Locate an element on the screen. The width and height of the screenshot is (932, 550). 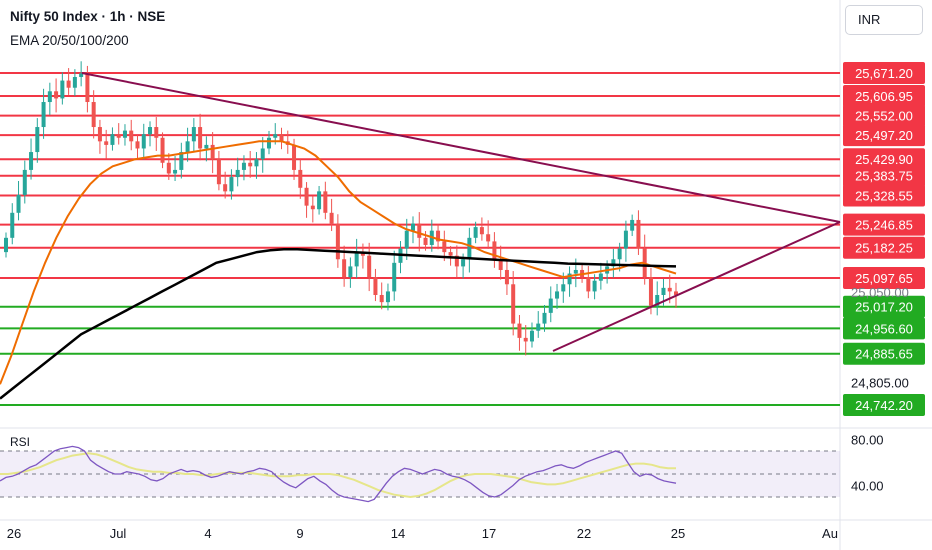
resistance-price-label: 25,246.85 is located at coordinates (884, 225).